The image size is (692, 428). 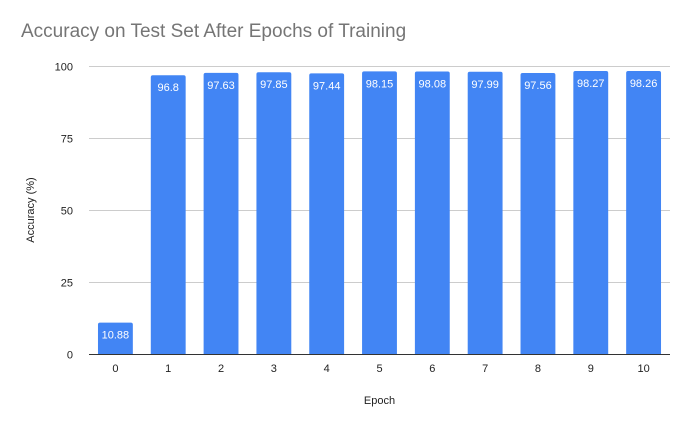 What do you see at coordinates (327, 369) in the screenshot?
I see `x-tick-label: 4` at bounding box center [327, 369].